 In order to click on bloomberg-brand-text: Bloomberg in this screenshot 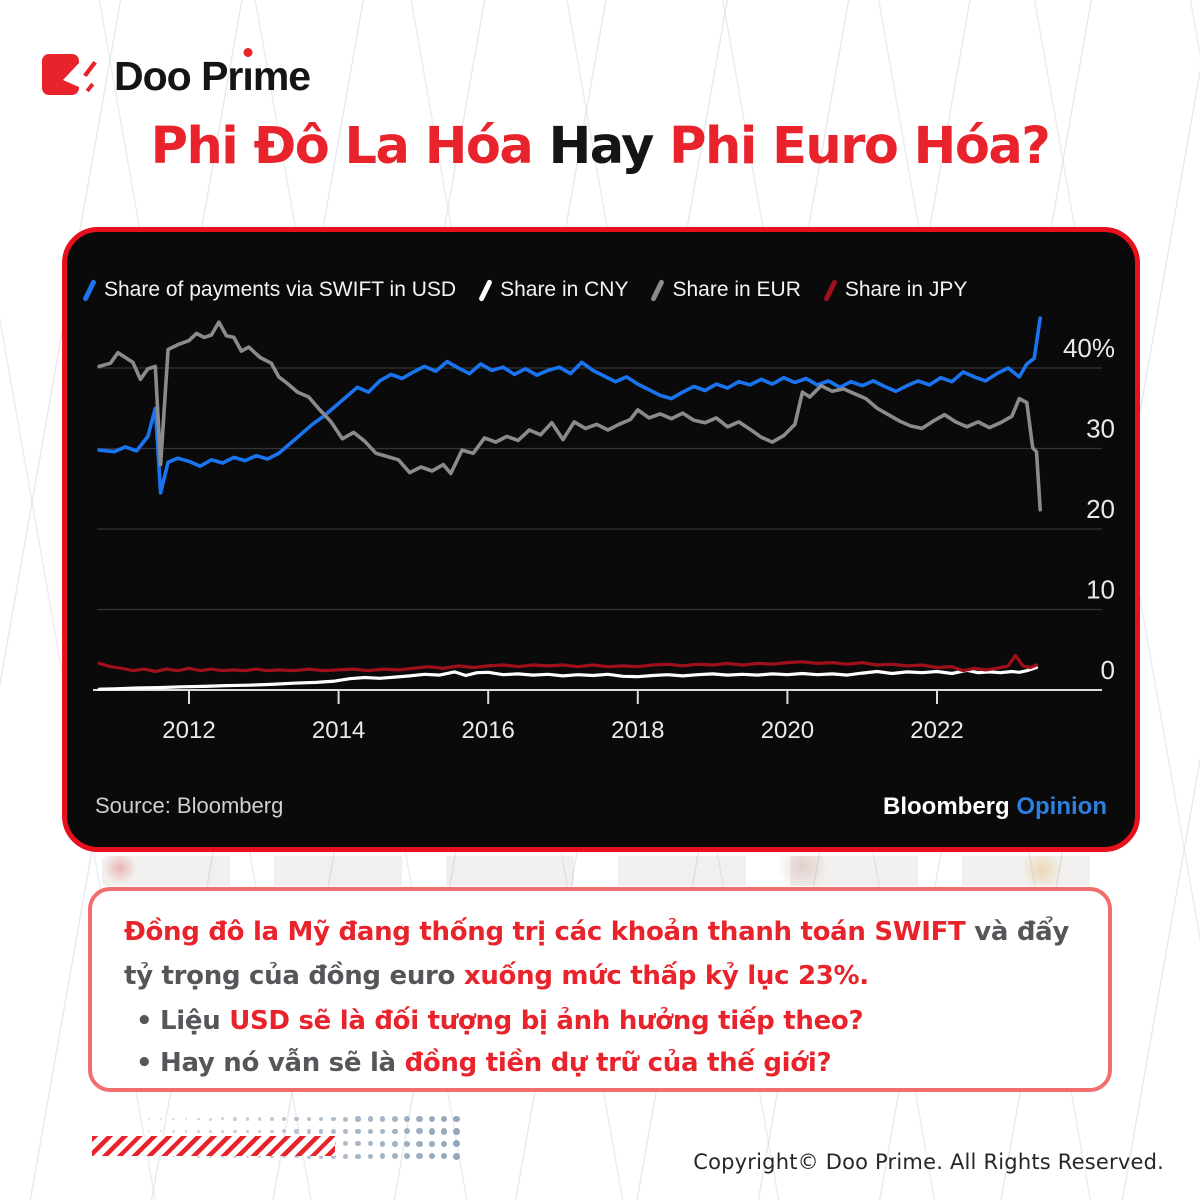, I will do `click(946, 806)`.